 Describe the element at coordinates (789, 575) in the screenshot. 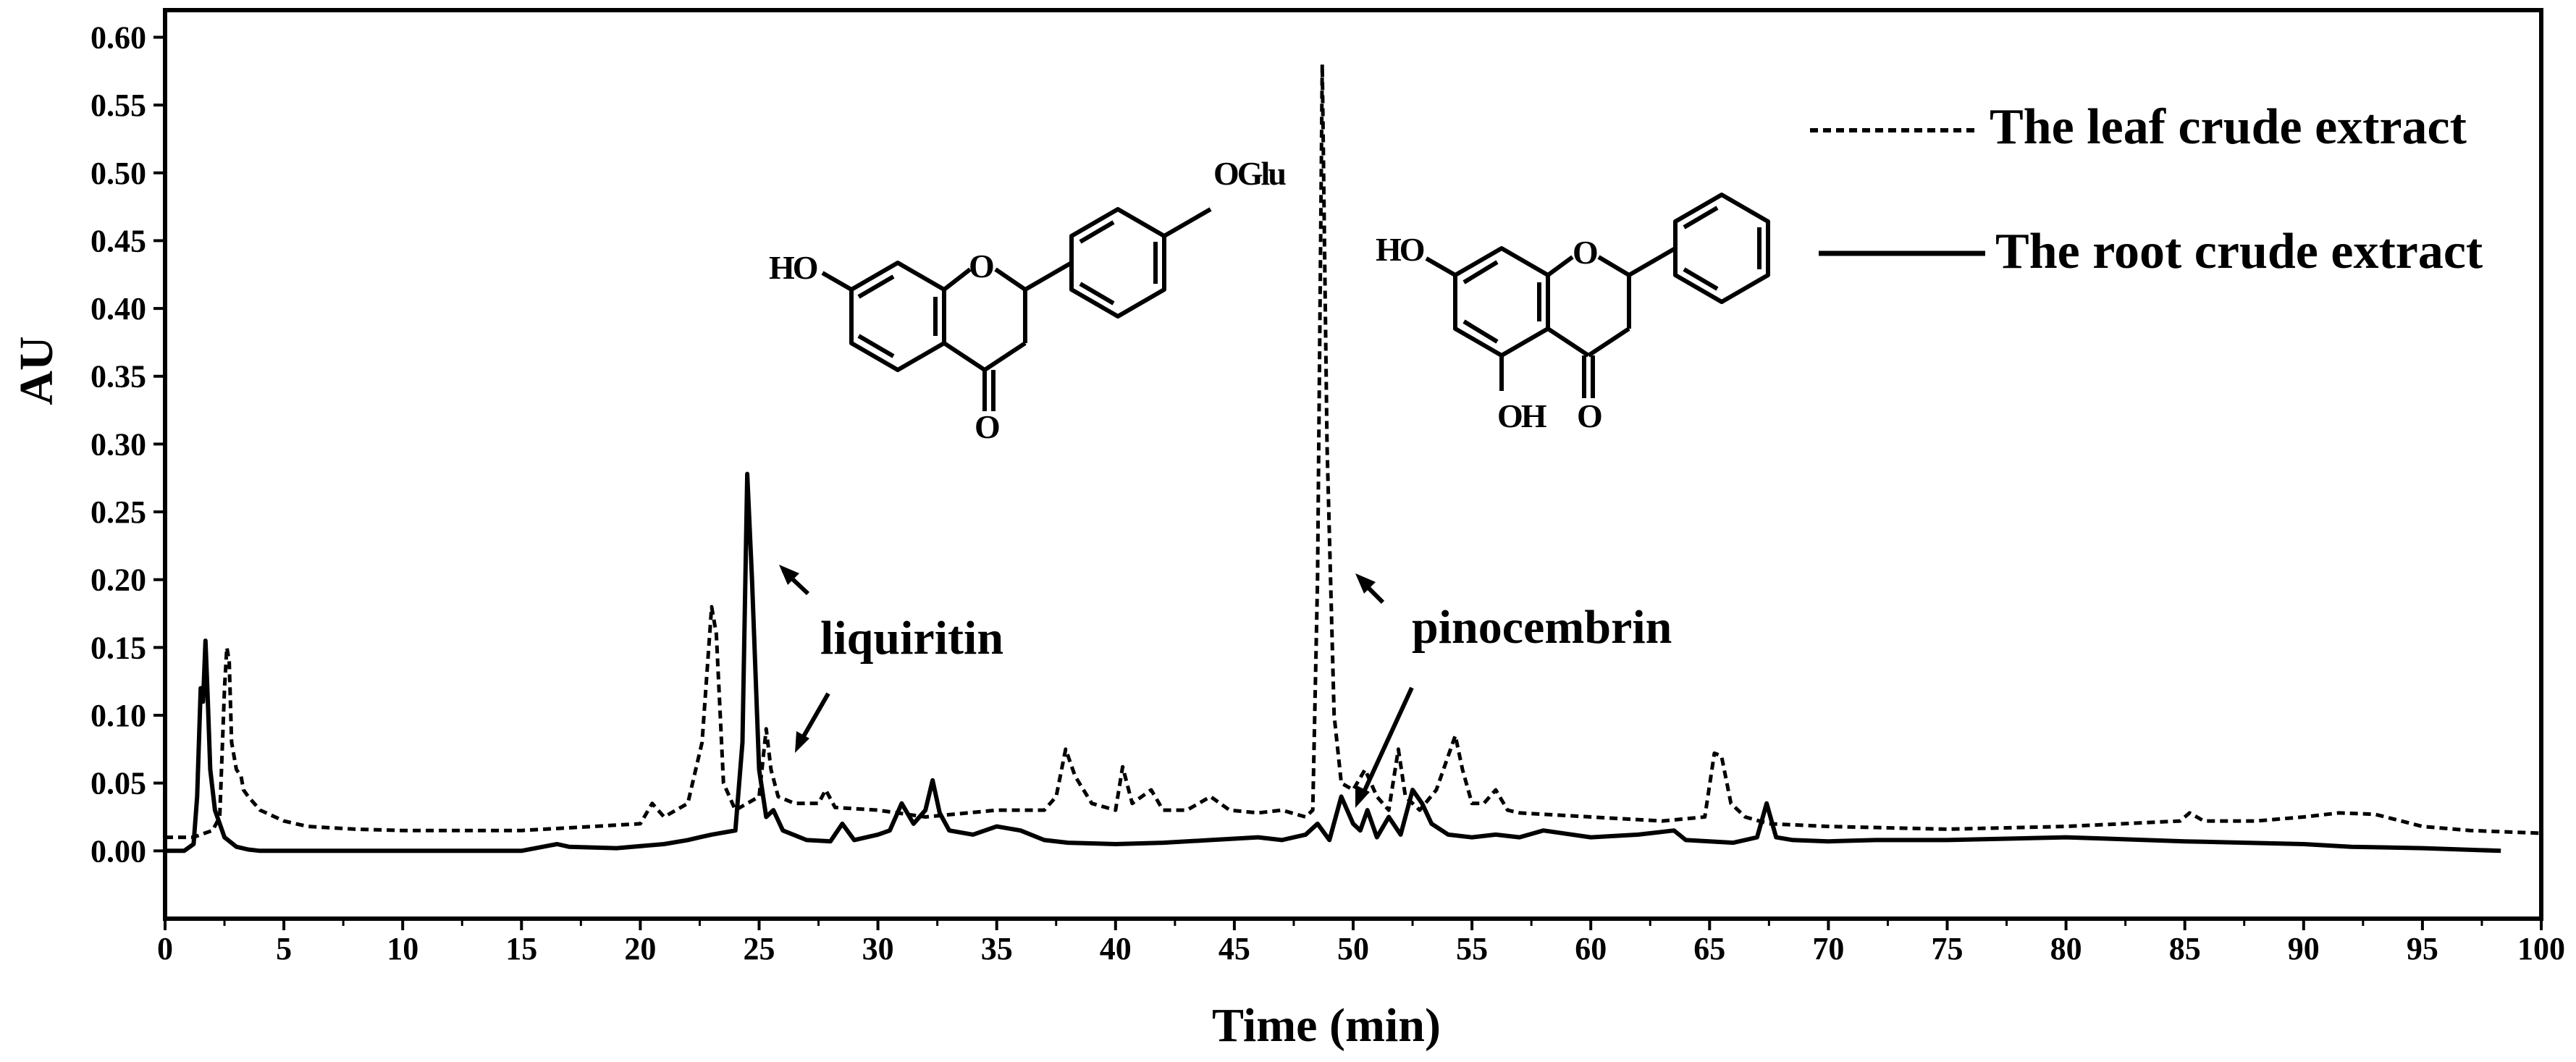

I see `arrowhead-liquiritin-upper` at that location.